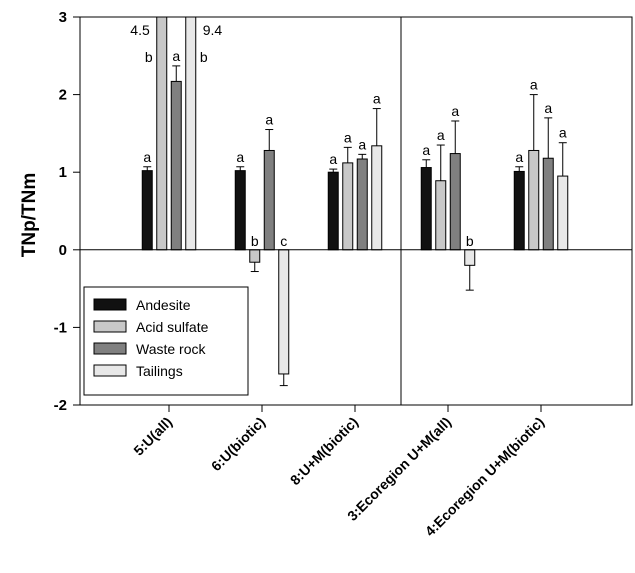 This screenshot has width=635, height=573. What do you see at coordinates (63, 250) in the screenshot?
I see `y-tick-label: 0` at bounding box center [63, 250].